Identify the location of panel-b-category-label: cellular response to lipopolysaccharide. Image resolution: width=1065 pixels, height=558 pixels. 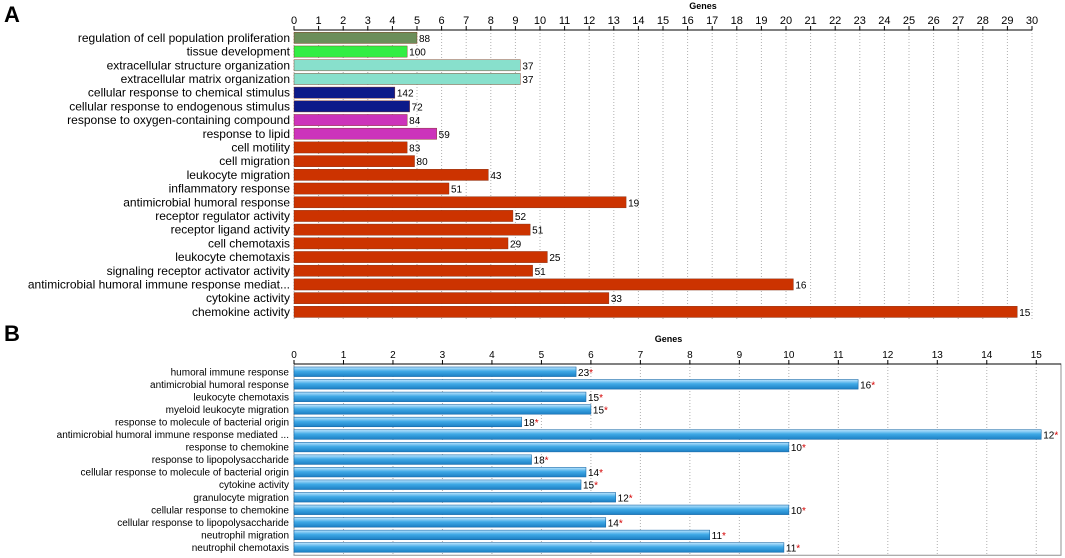
(203, 523).